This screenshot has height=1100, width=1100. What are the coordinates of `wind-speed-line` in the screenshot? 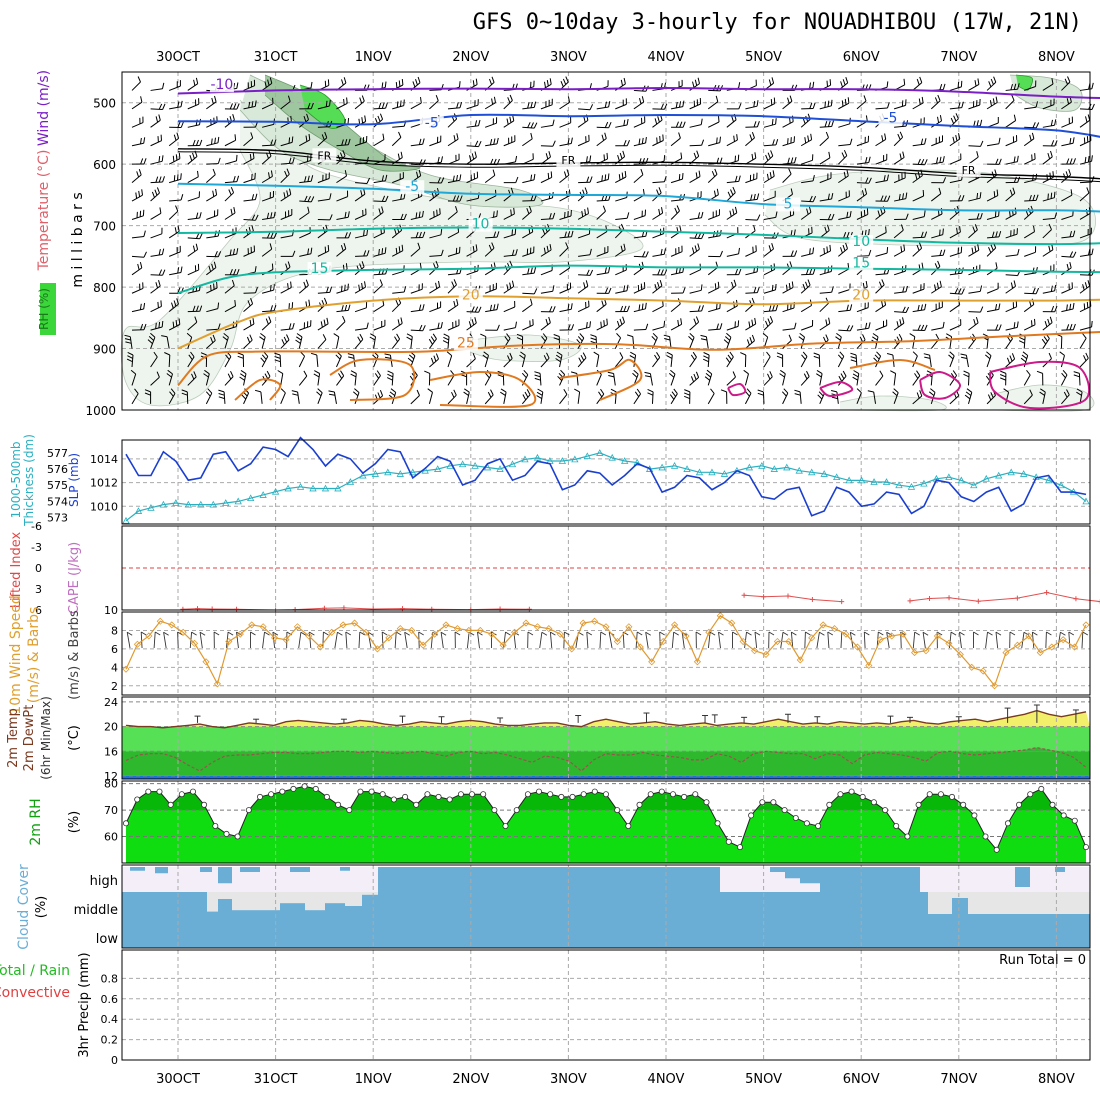 It's located at (606, 651).